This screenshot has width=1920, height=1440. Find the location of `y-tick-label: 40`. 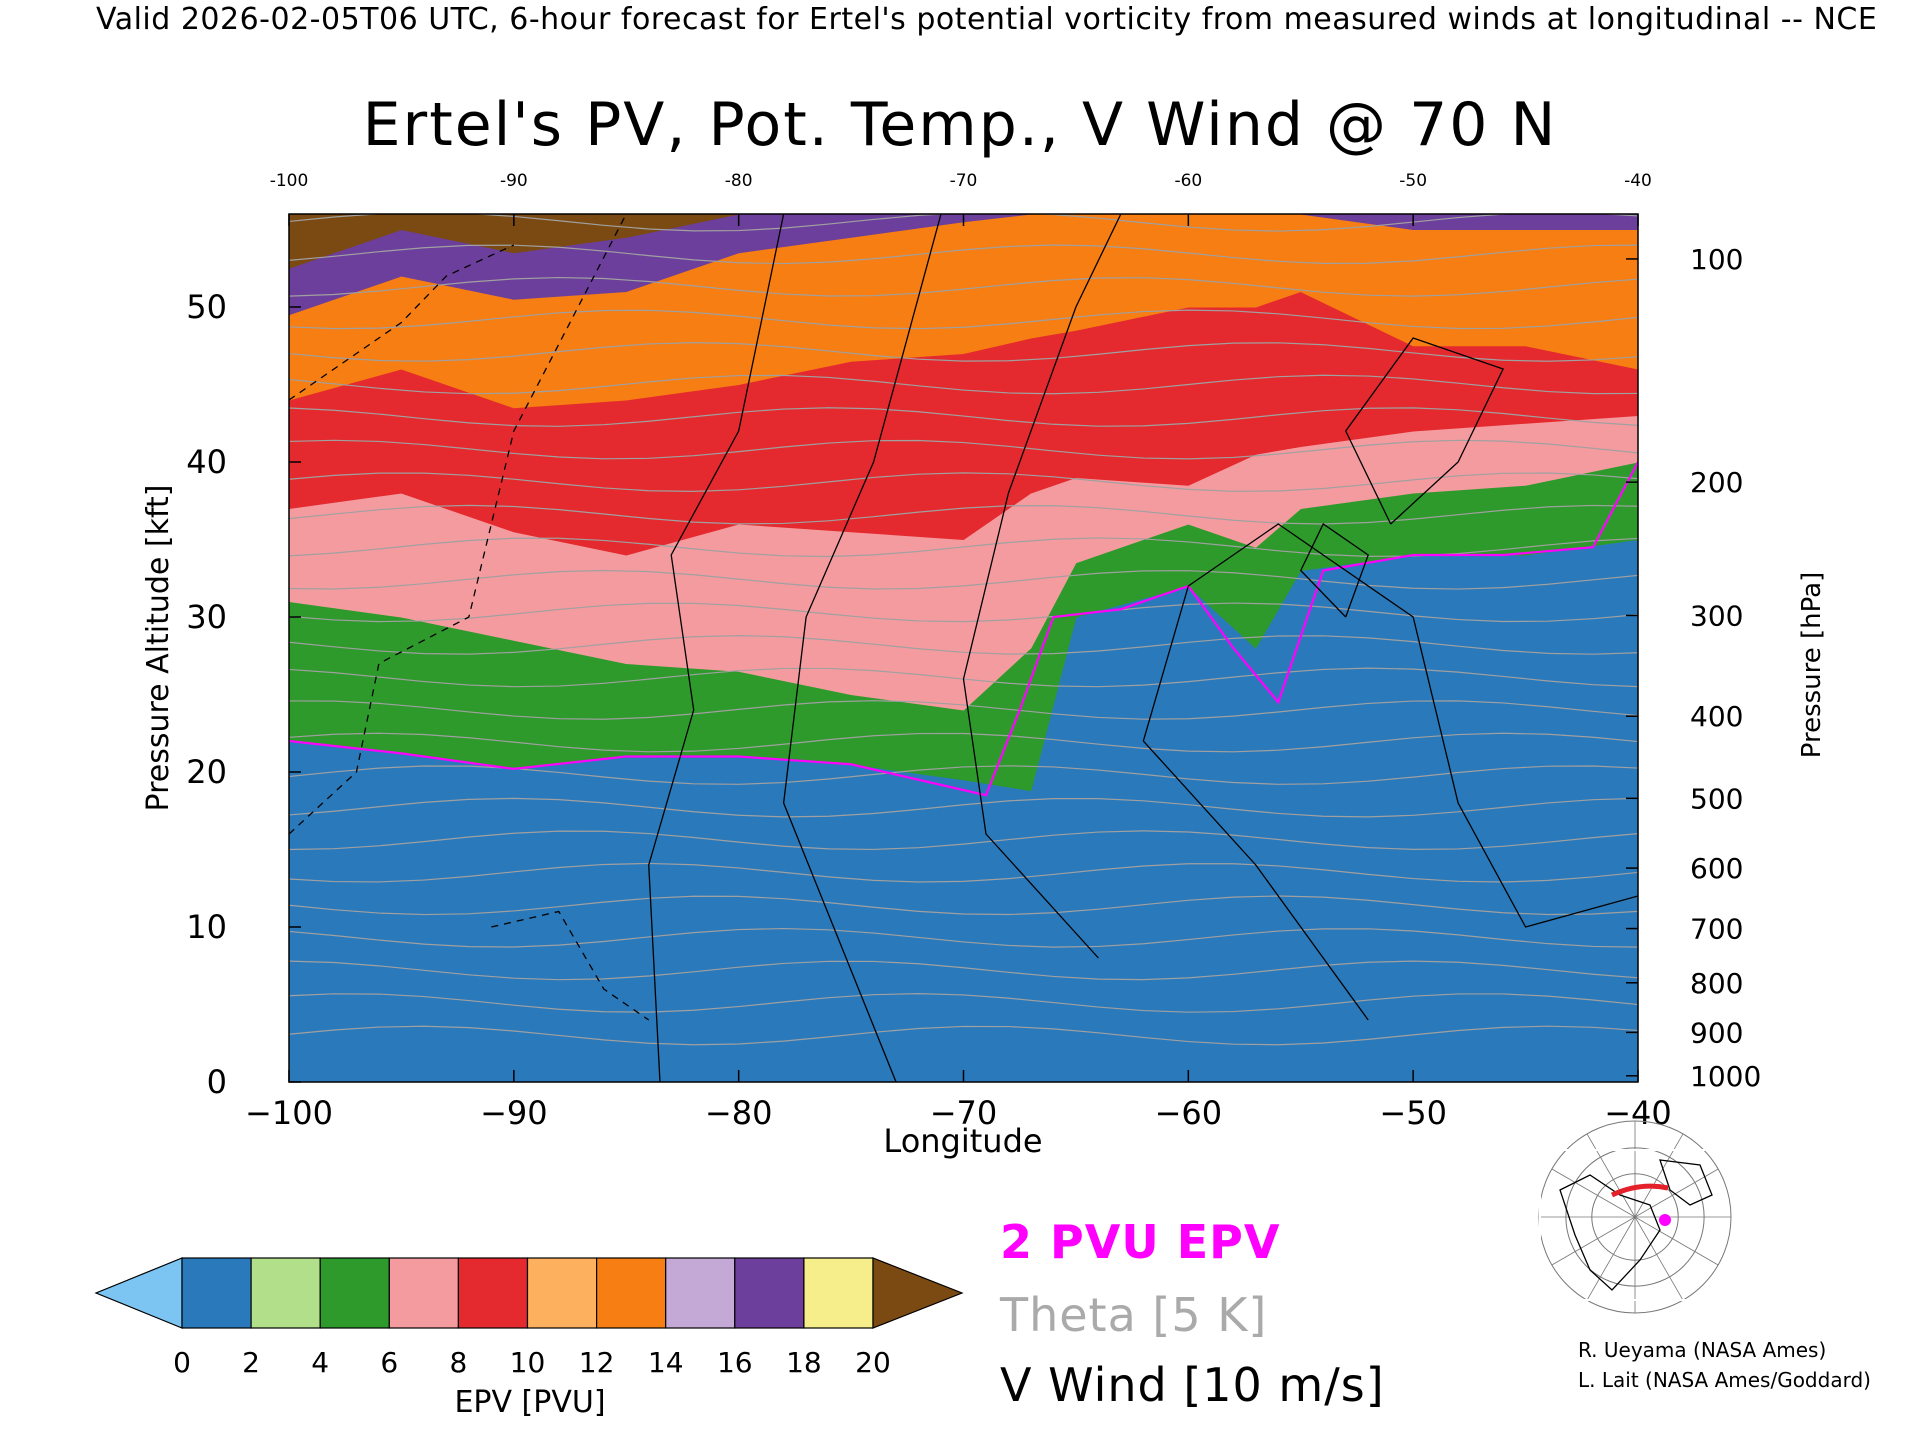

y-tick-label: 40 is located at coordinates (206, 462).